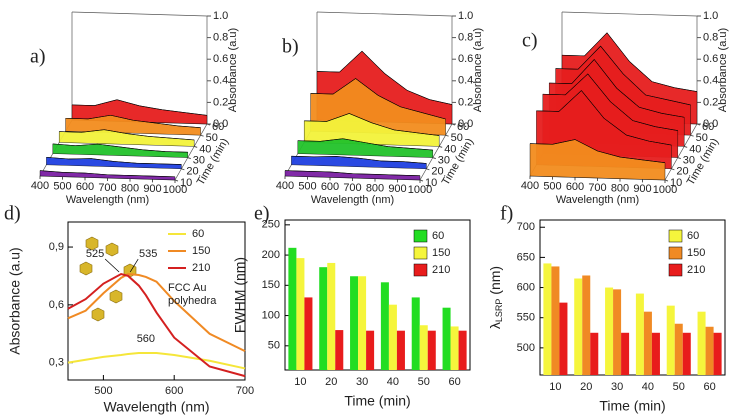 Image resolution: width=736 pixels, height=418 pixels. I want to click on y-label-subscript: LSRP, so click(499, 311).